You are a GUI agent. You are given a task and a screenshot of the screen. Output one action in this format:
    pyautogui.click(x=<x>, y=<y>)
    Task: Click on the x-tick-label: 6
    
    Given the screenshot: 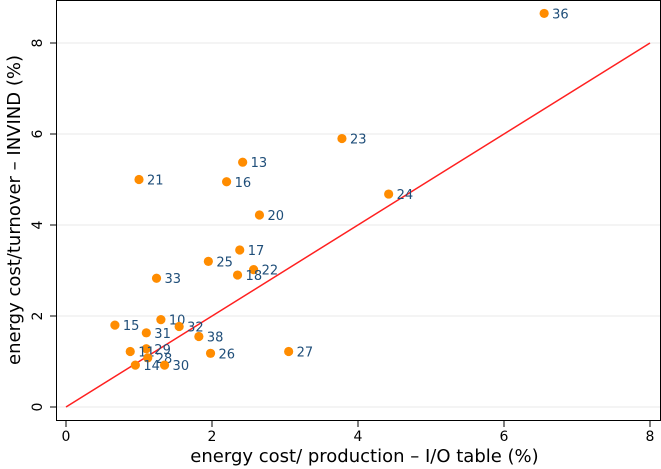 What is the action you would take?
    pyautogui.click(x=504, y=437)
    